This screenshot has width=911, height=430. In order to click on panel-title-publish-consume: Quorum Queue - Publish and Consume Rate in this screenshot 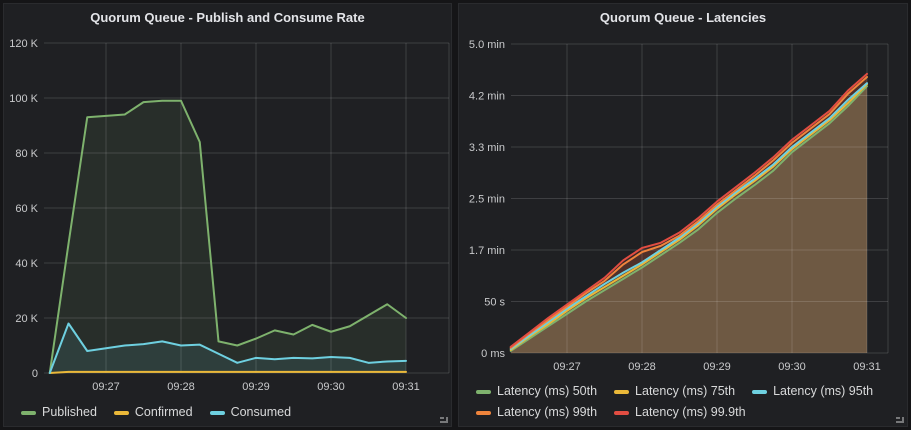, I will do `click(227, 17)`.